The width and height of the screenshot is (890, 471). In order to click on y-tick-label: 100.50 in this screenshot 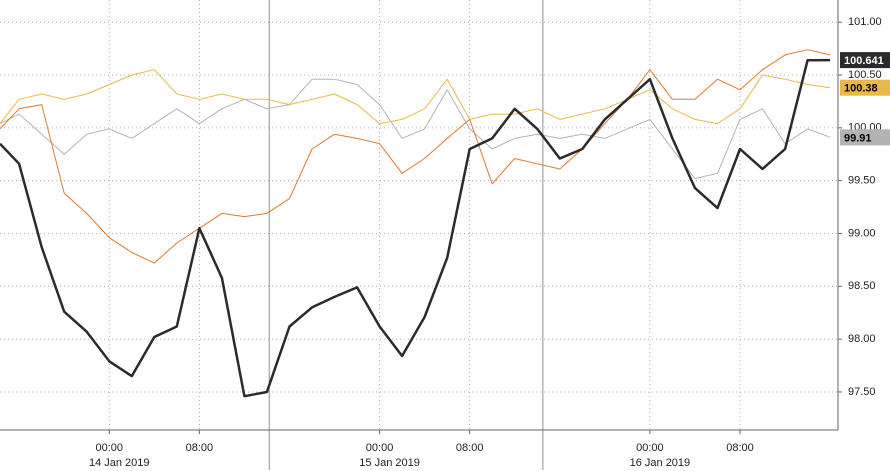, I will do `click(865, 75)`.